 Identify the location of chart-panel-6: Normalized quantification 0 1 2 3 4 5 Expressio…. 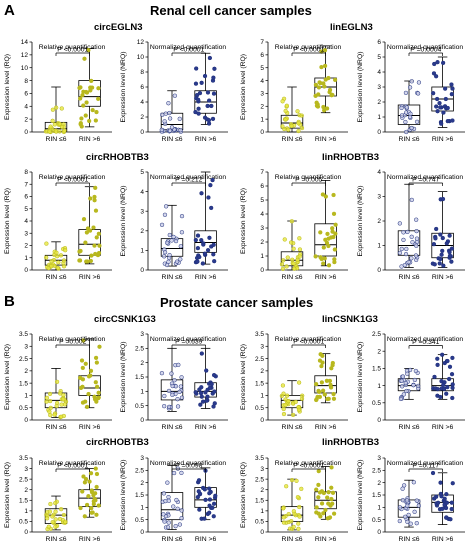
(174, 225).